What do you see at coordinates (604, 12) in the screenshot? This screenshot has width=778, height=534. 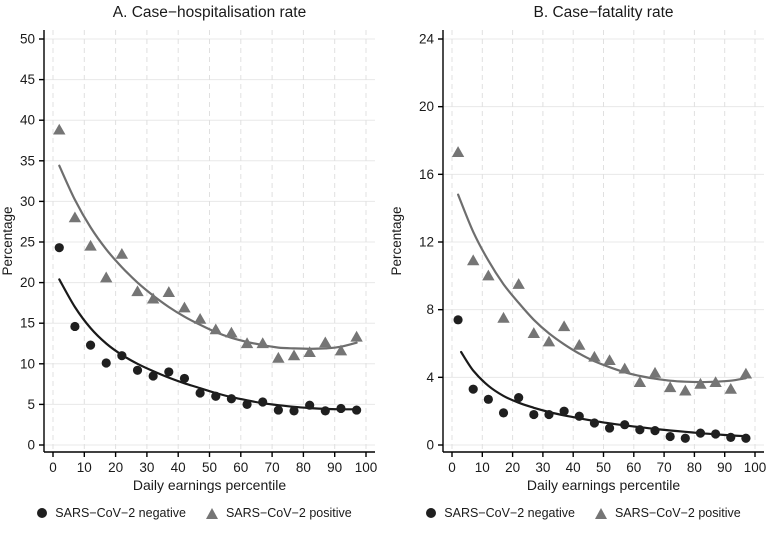 I see `panel-title: B. Case−fatality rate` at bounding box center [604, 12].